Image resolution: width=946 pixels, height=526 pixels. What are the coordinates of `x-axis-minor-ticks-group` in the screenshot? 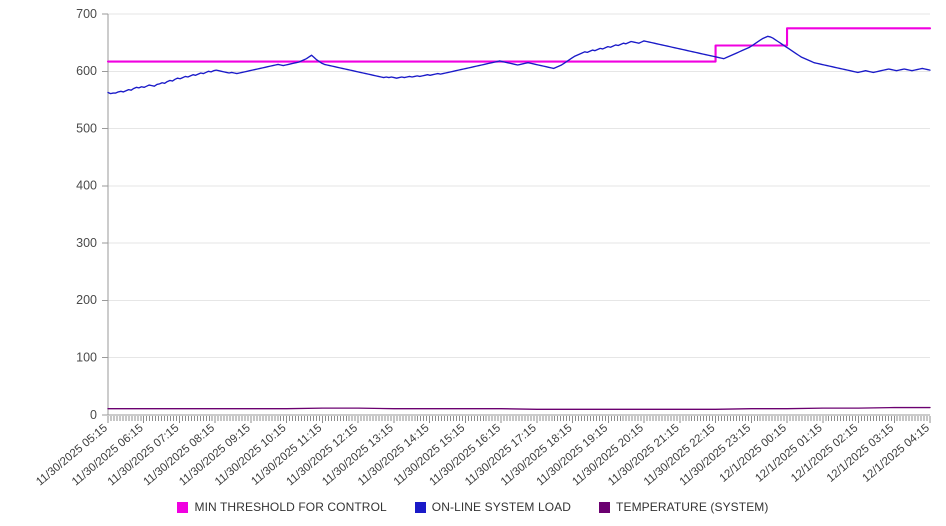 It's located at (519, 419).